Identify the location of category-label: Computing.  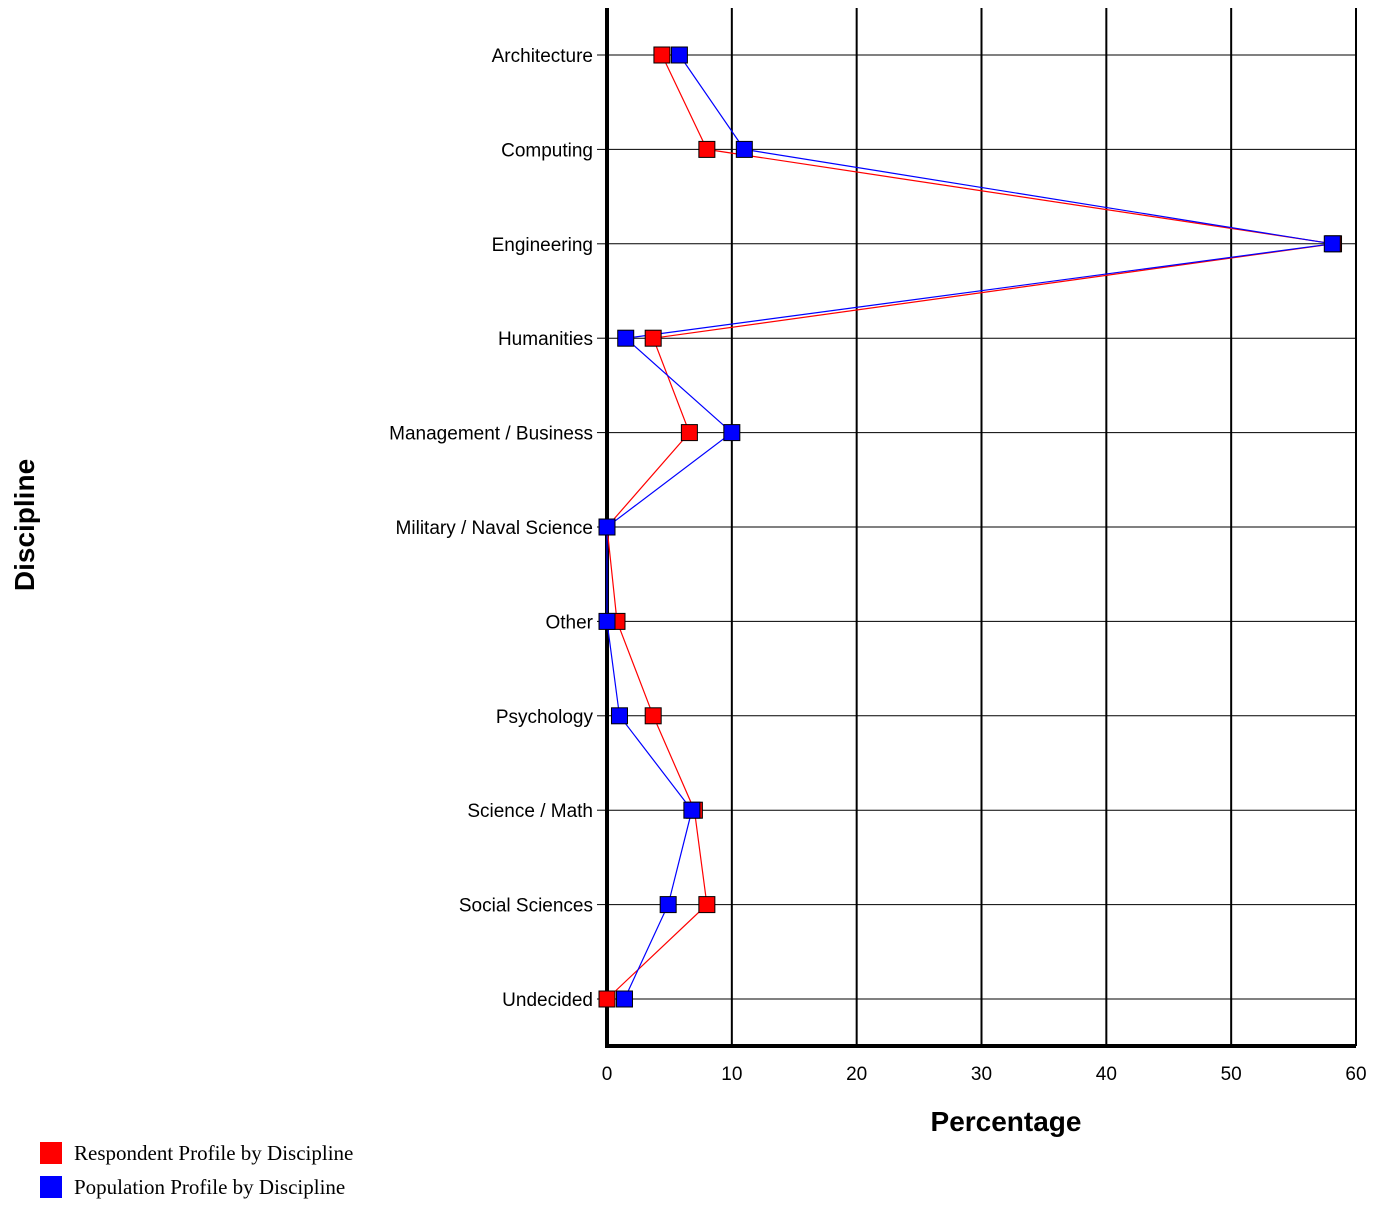
(547, 150).